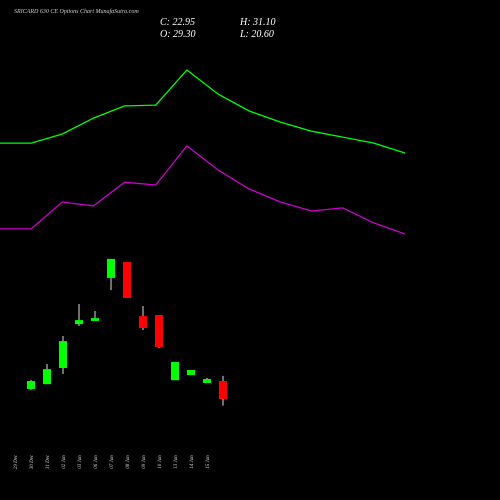 The height and width of the screenshot is (500, 500). I want to click on x-tick-label: 31 Dec, so click(48, 461).